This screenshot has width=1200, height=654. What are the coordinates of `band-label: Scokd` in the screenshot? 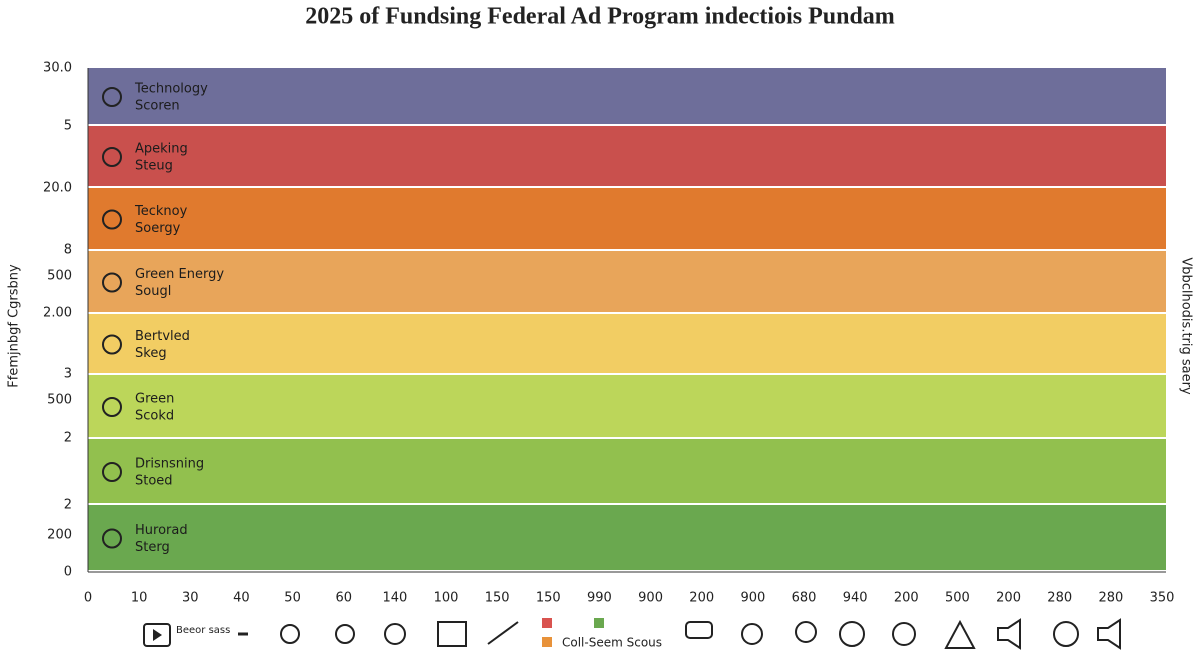 It's located at (154, 416).